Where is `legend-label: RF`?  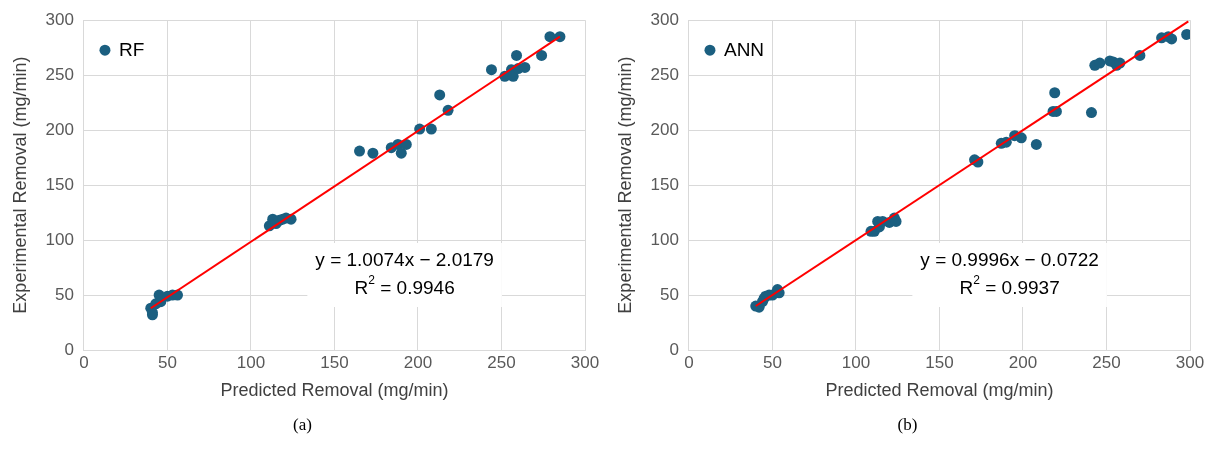 legend-label: RF is located at coordinates (131, 50).